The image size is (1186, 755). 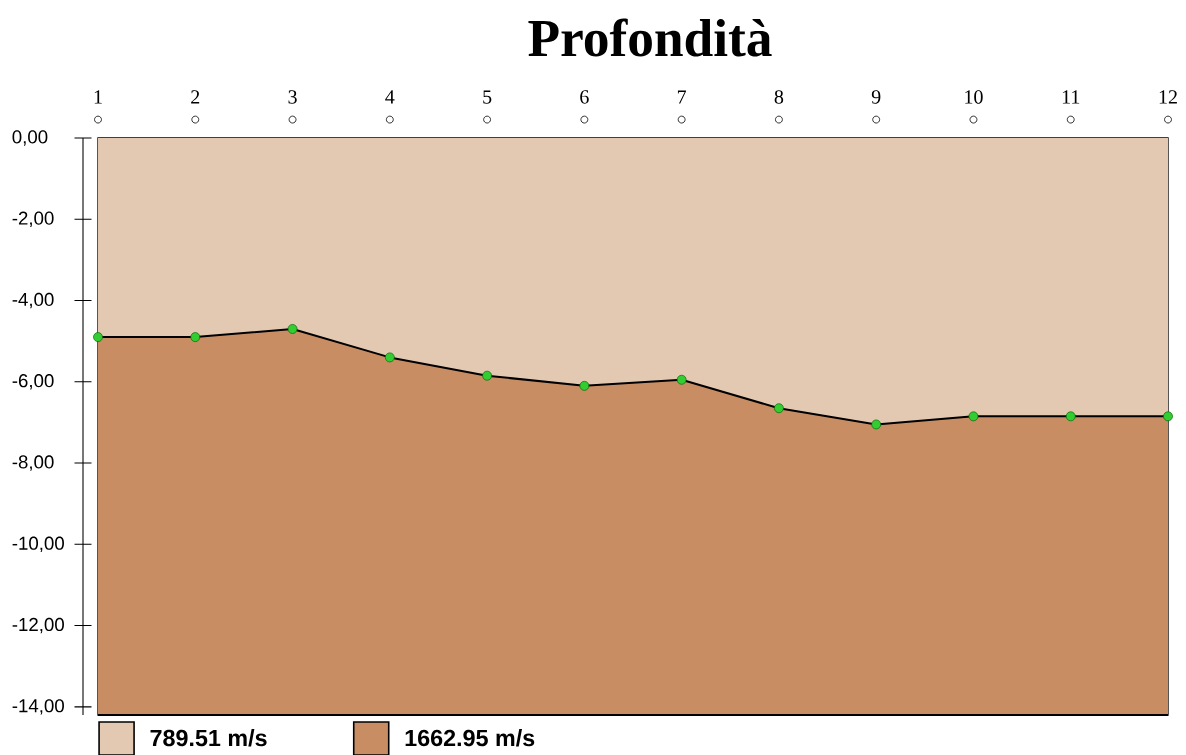 I want to click on x-tick-label: 8, so click(x=779, y=97).